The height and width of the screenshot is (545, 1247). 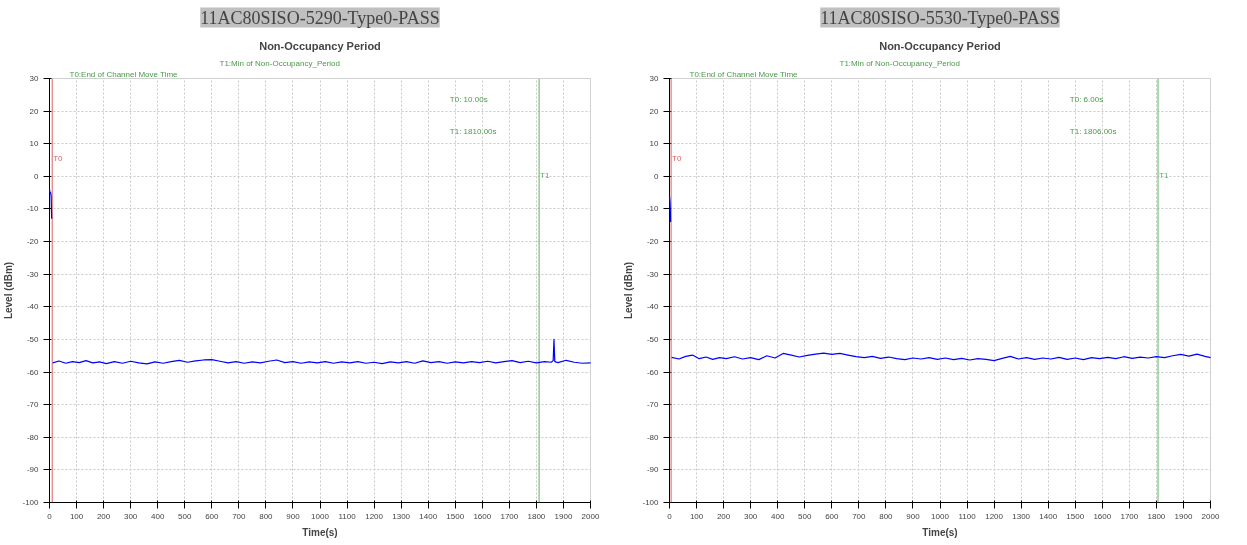 What do you see at coordinates (1093, 131) in the screenshot?
I see `annotation: T1: 1806.00s` at bounding box center [1093, 131].